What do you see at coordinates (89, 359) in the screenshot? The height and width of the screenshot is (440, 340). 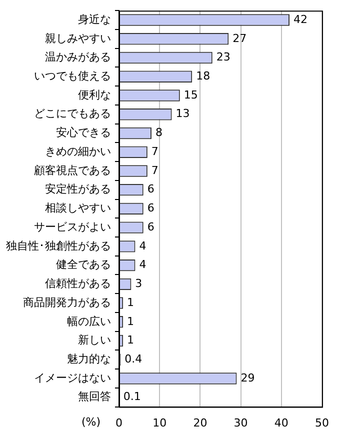 I see `y-tick-label: 魅力的な` at bounding box center [89, 359].